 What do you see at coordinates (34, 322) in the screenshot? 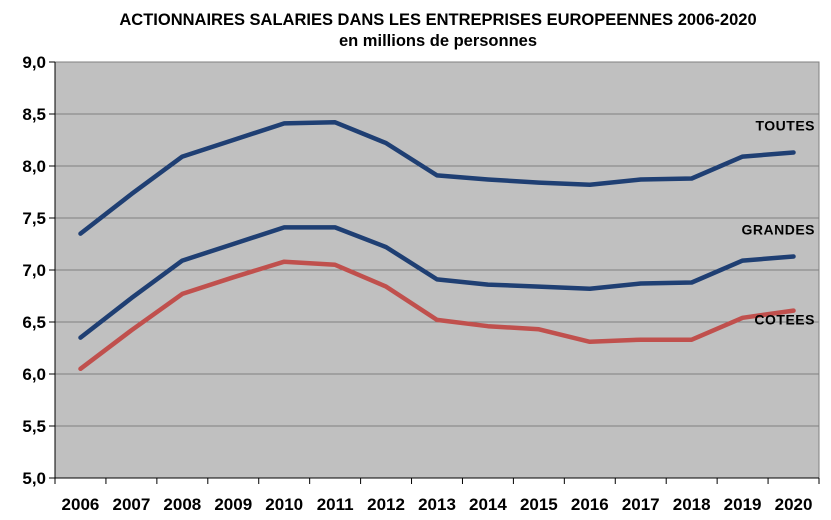
I see `y-tick-label: 6,5` at bounding box center [34, 322].